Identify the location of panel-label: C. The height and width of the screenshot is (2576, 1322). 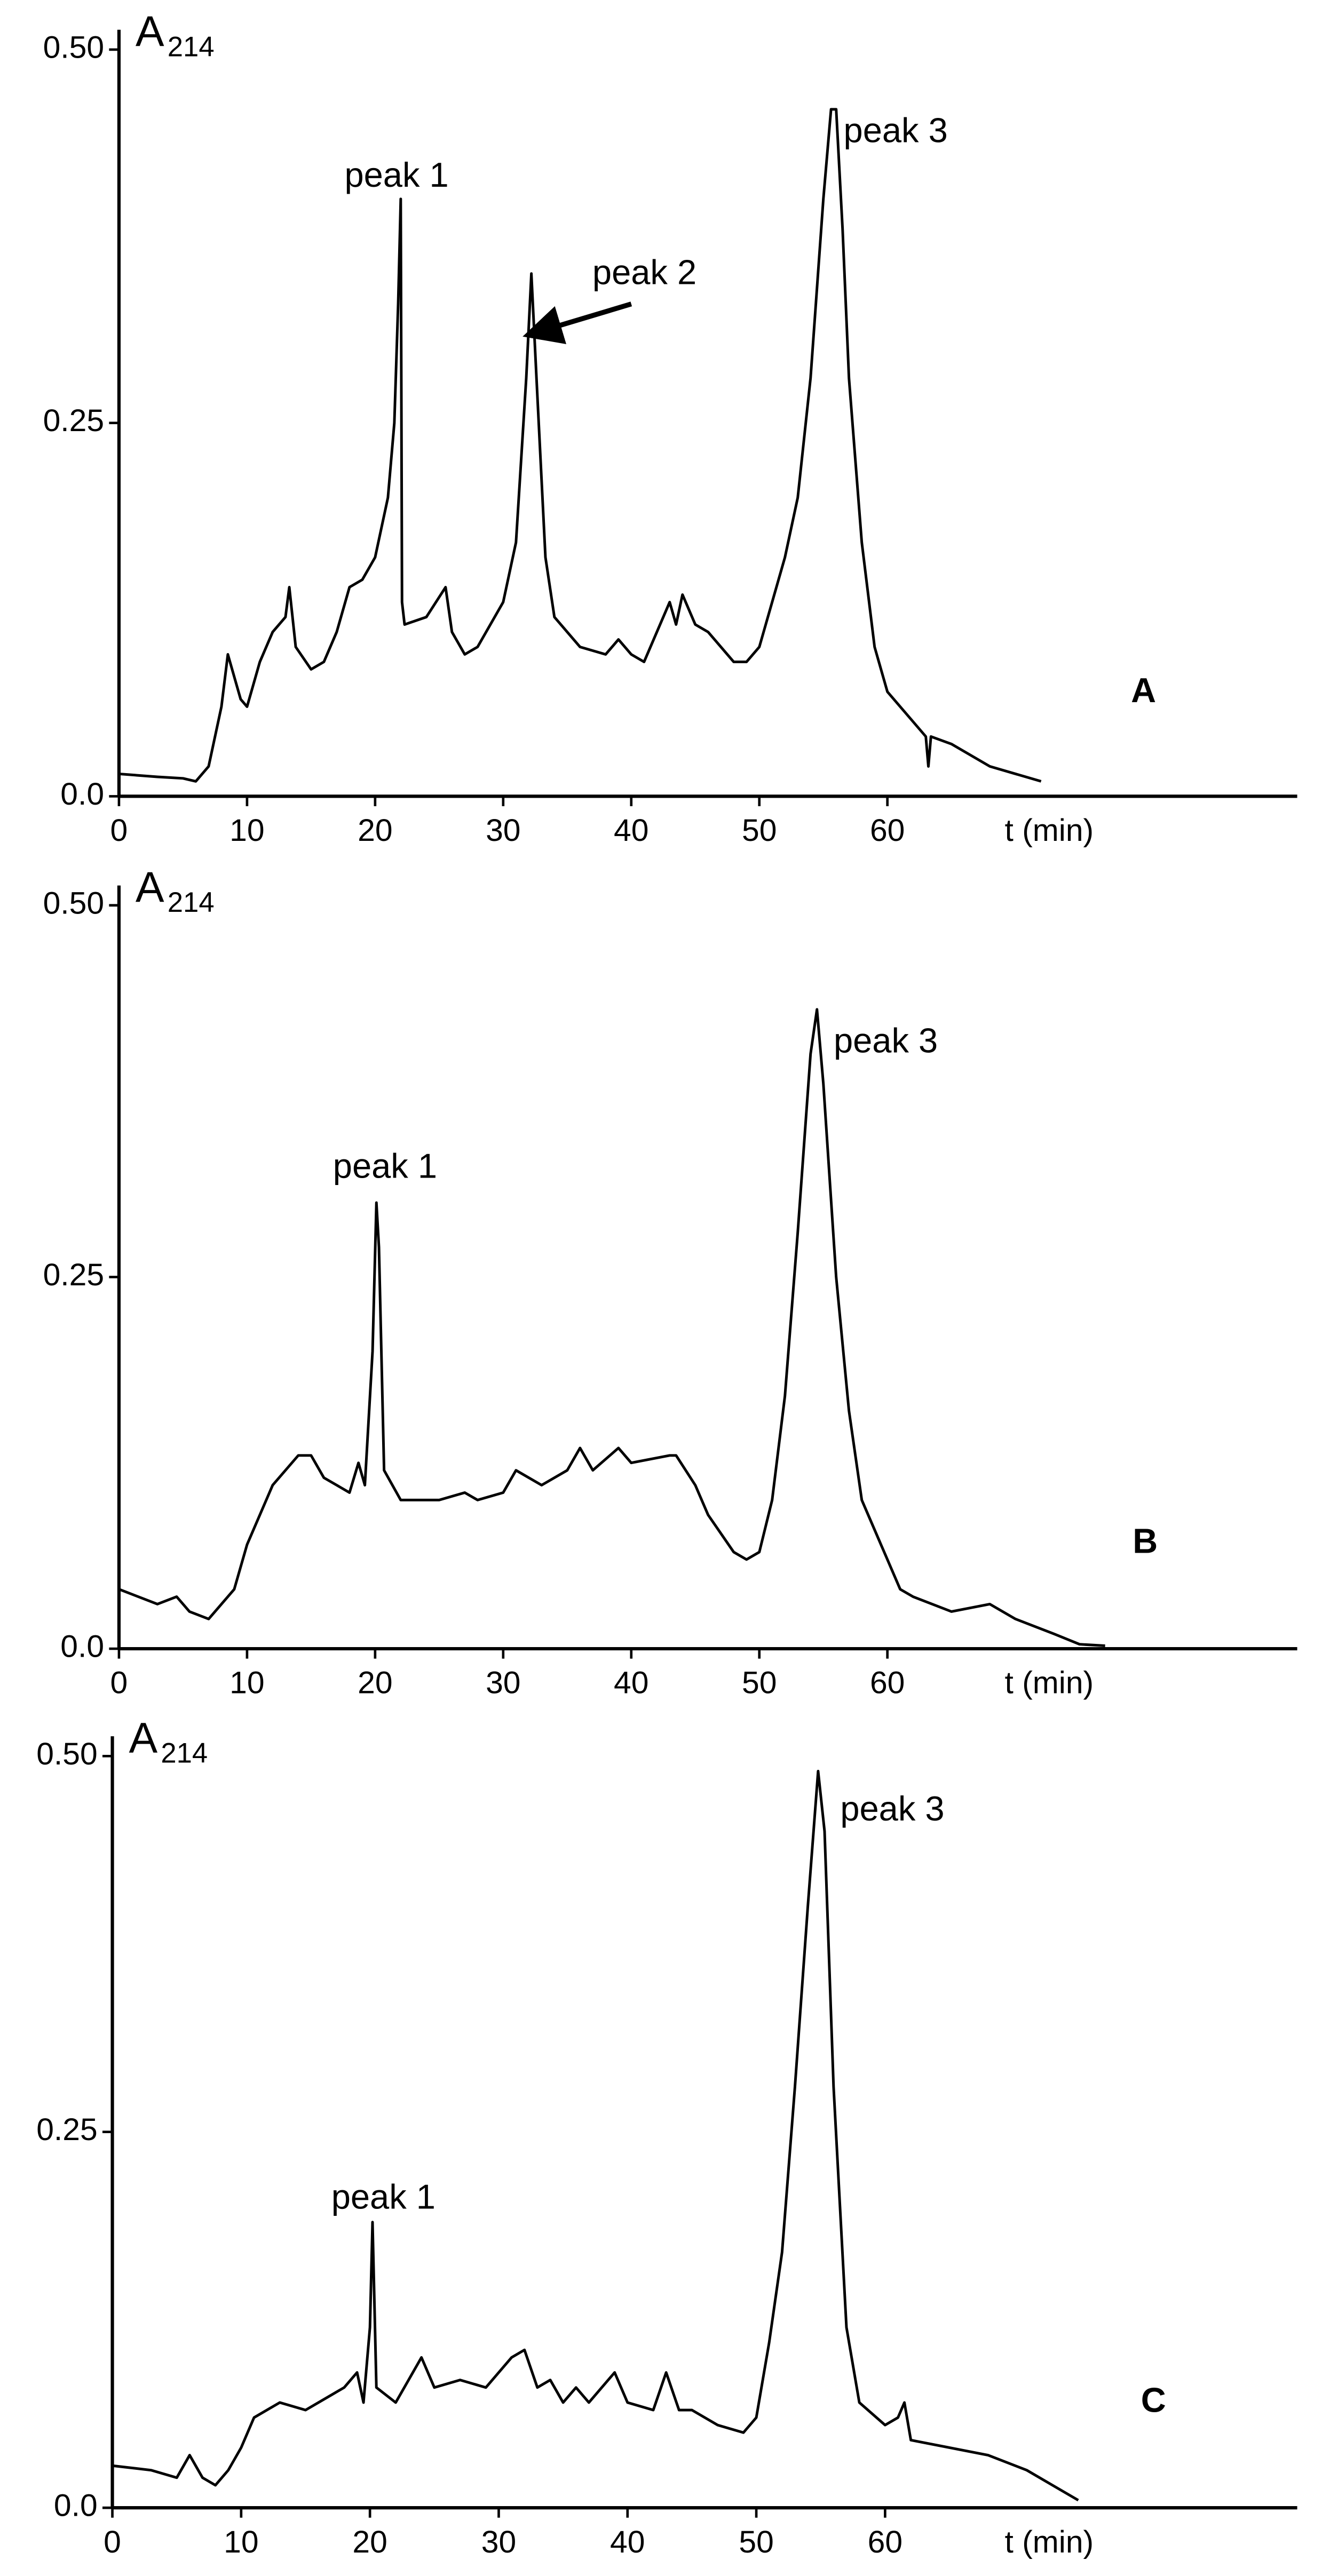
(1153, 2400).